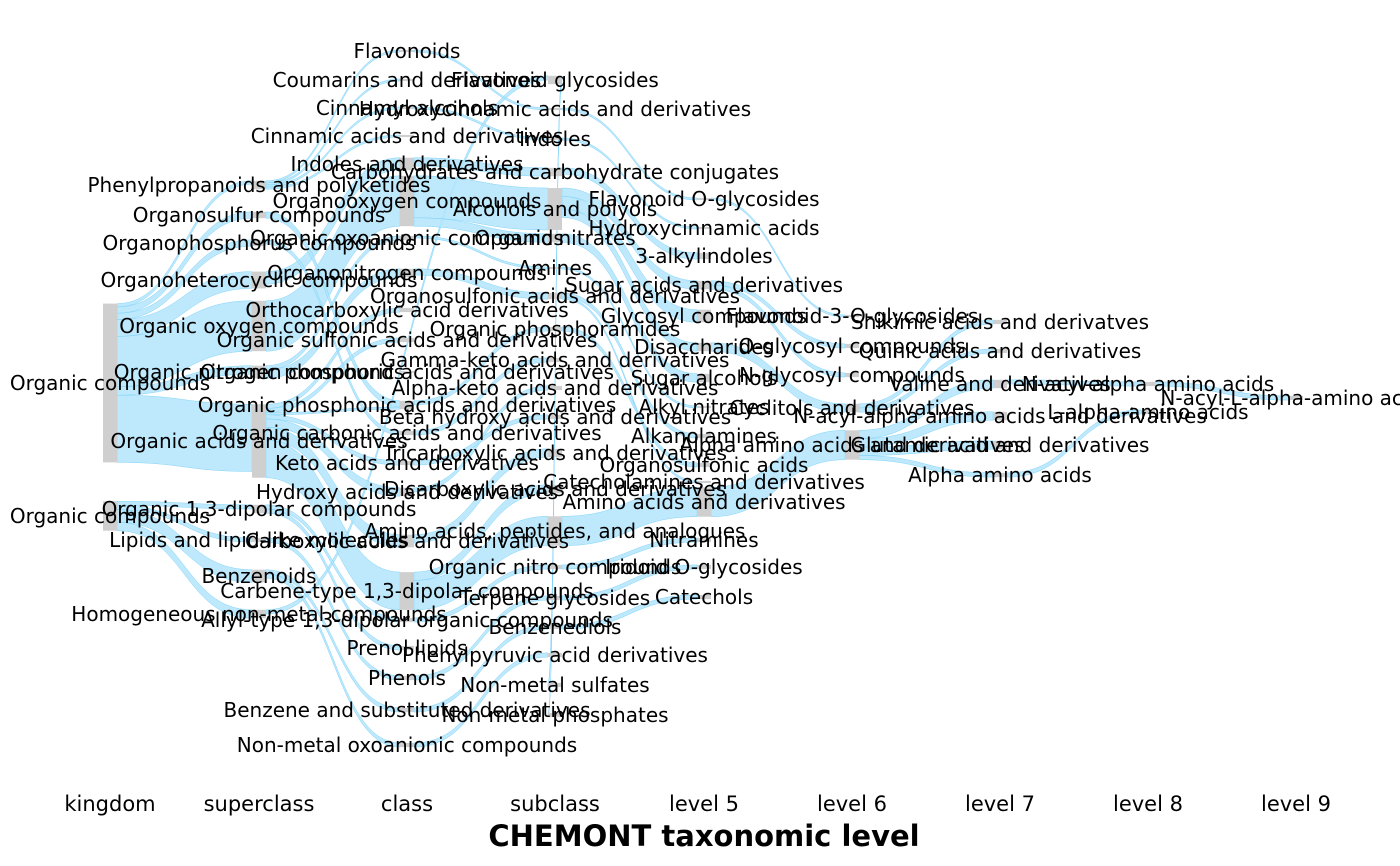 The height and width of the screenshot is (866, 1400). What do you see at coordinates (407, 201) in the screenshot?
I see `node-label-18: Organooxygen compounds` at bounding box center [407, 201].